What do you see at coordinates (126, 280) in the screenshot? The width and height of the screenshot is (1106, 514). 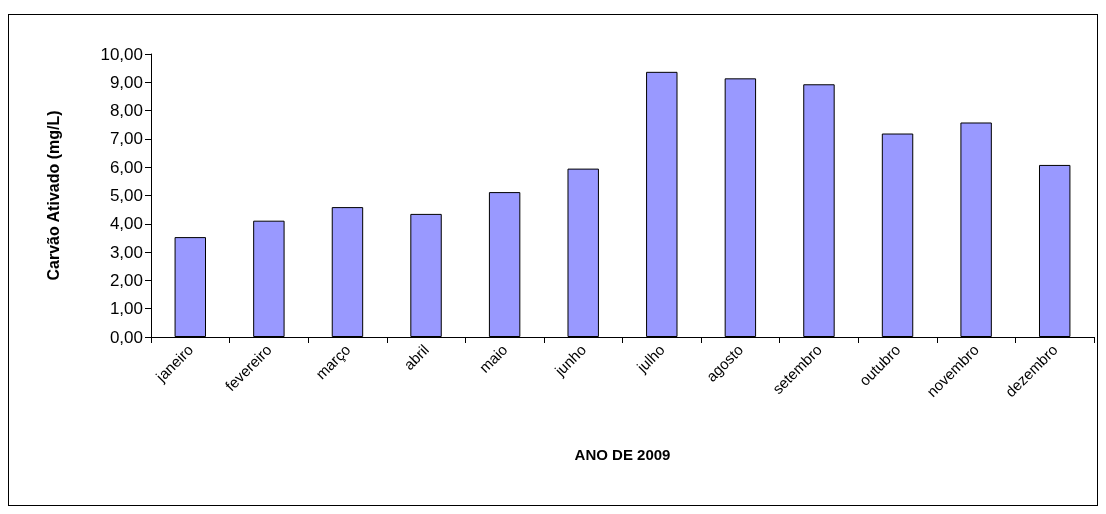 I see `y-tick-label: 2,00` at bounding box center [126, 280].